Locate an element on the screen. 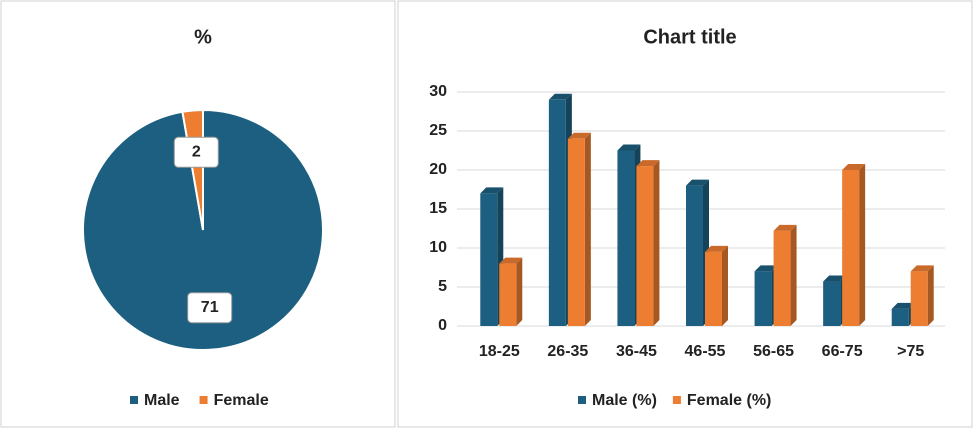 The image size is (974, 430). x-tick-label: 46-55 is located at coordinates (705, 351).